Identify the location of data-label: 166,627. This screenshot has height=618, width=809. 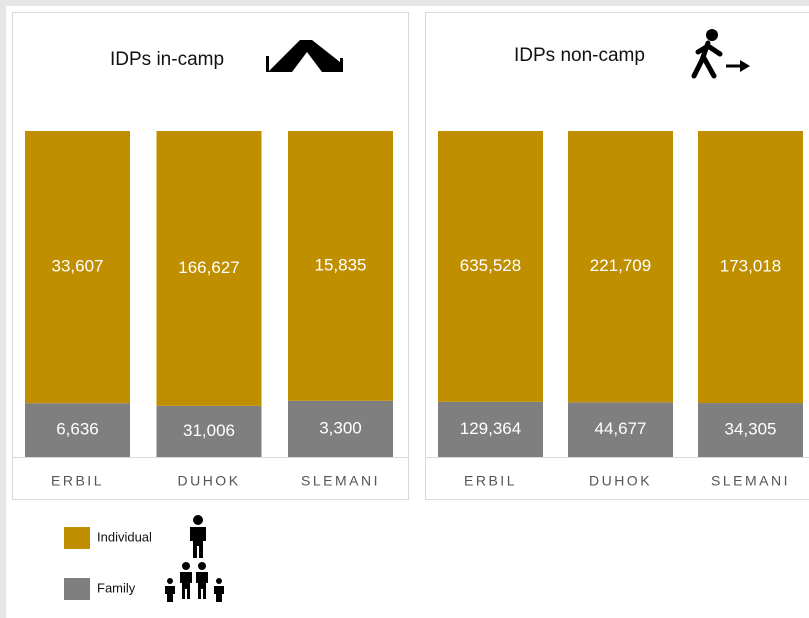
(208, 267).